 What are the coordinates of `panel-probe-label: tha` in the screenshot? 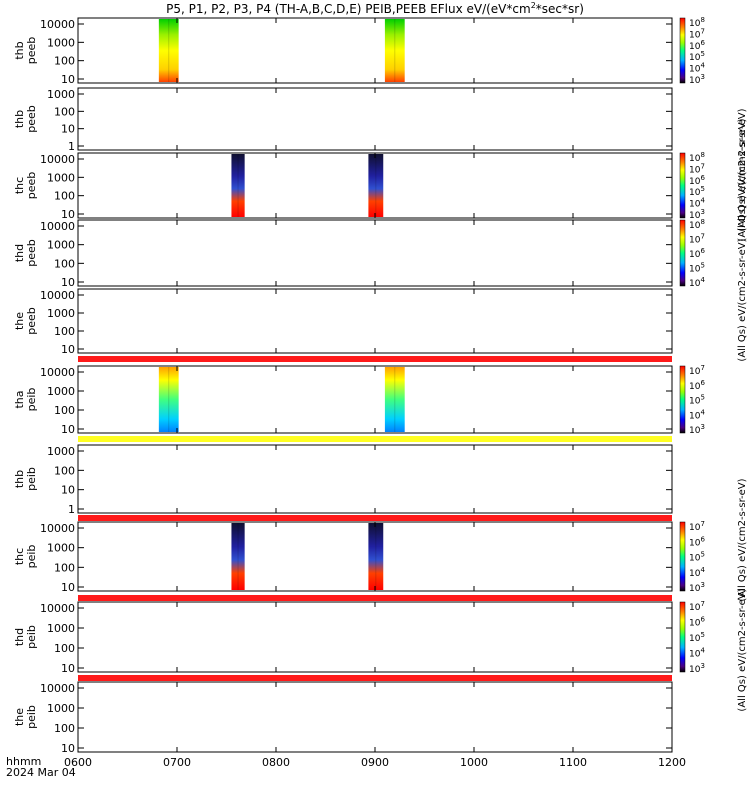 It's located at (19, 399).